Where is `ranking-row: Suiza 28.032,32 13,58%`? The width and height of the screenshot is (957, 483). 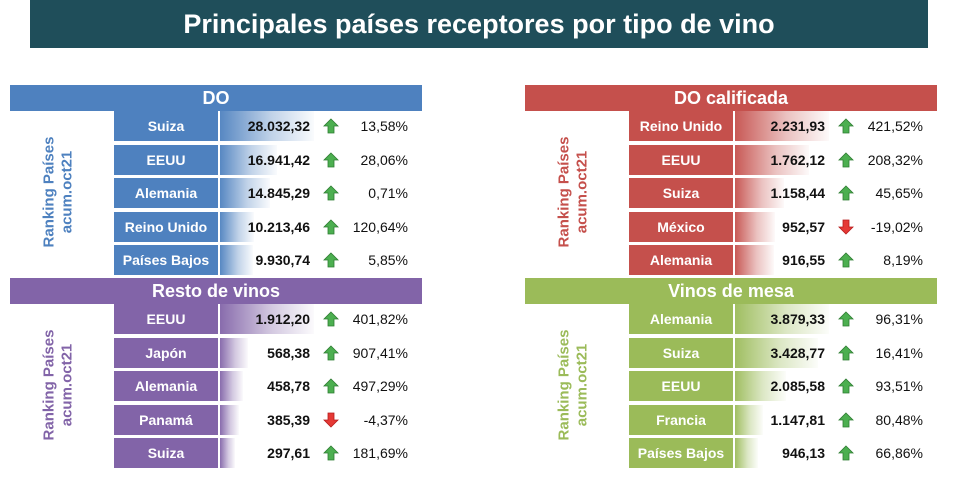 ranking-row: Suiza 28.032,32 13,58% is located at coordinates (268, 126).